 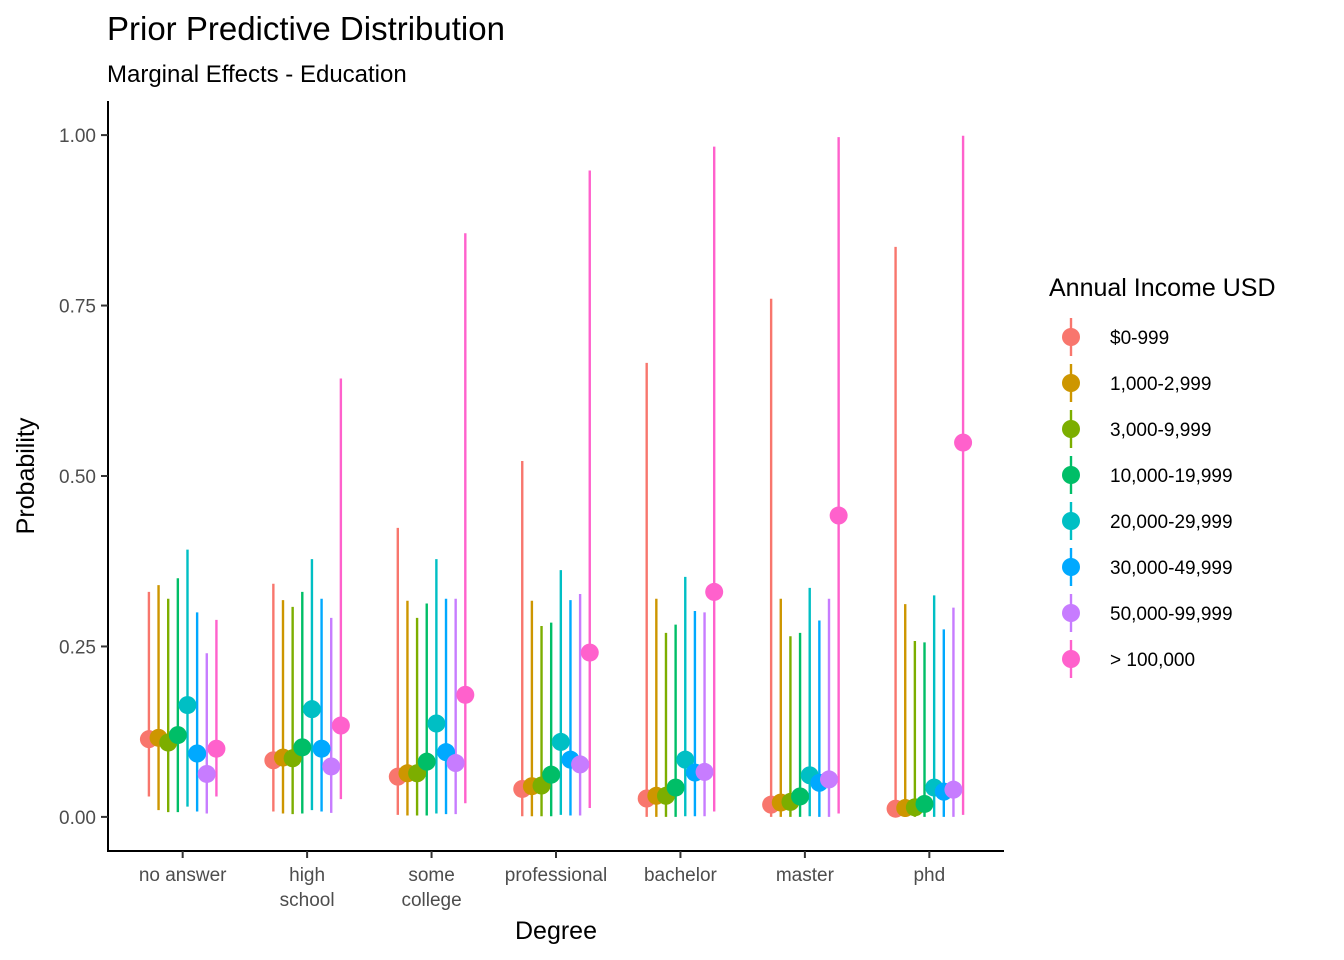 What do you see at coordinates (26, 475) in the screenshot?
I see `y-axis-title: Probability` at bounding box center [26, 475].